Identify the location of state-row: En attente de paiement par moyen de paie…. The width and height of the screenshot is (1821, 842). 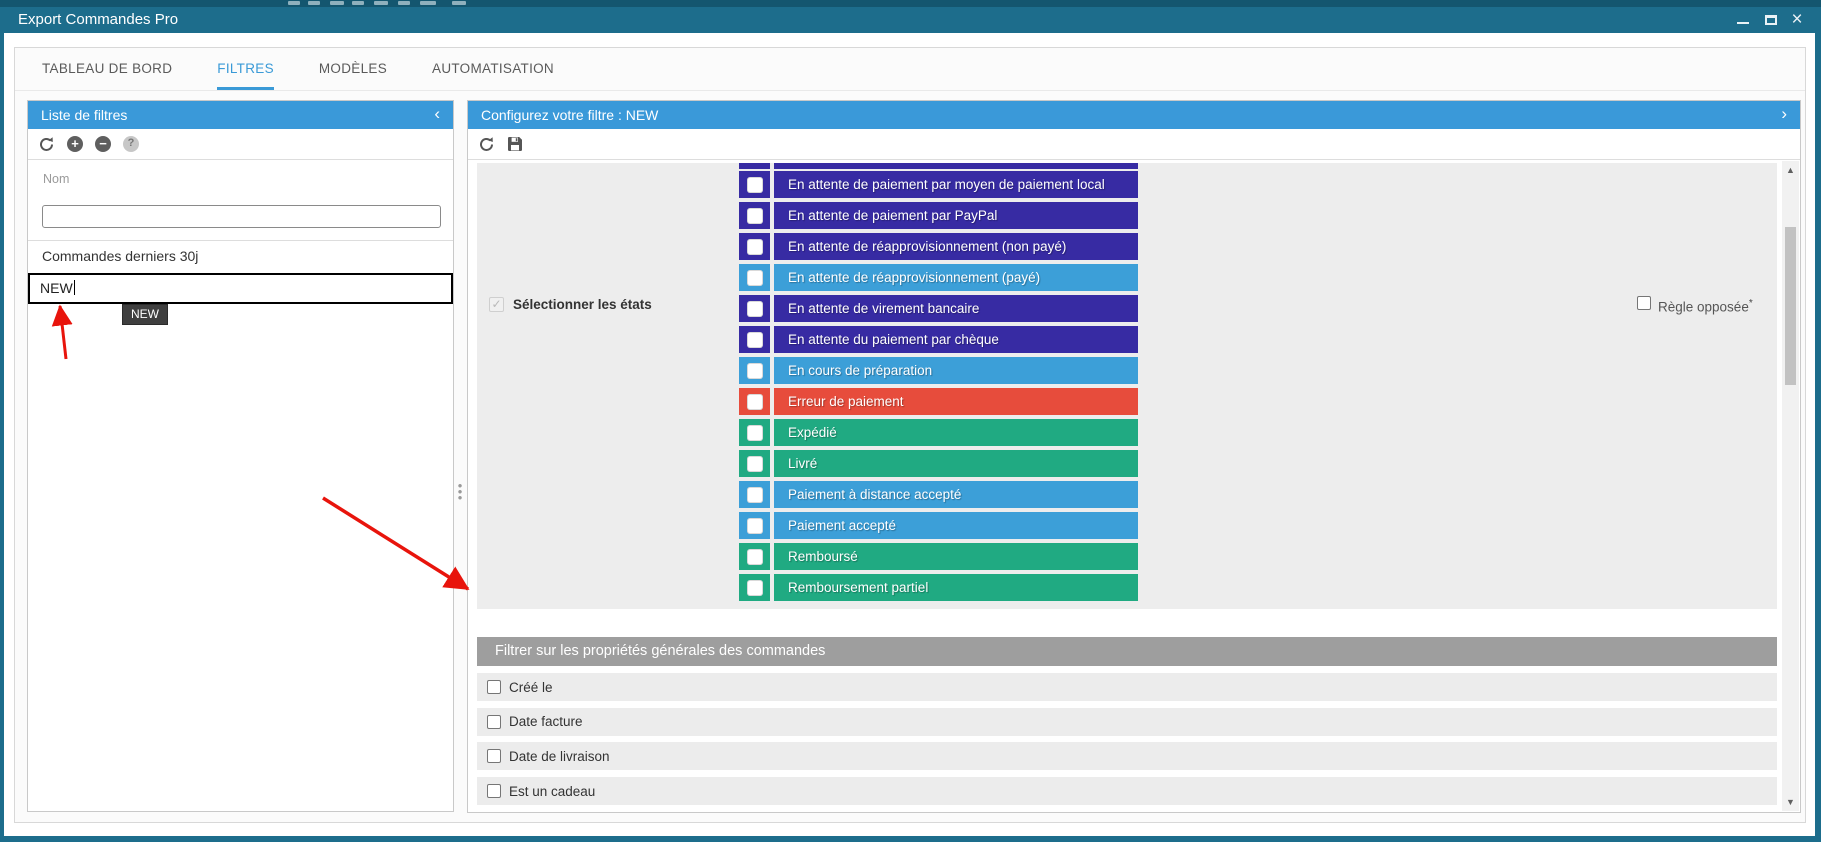
(938, 184).